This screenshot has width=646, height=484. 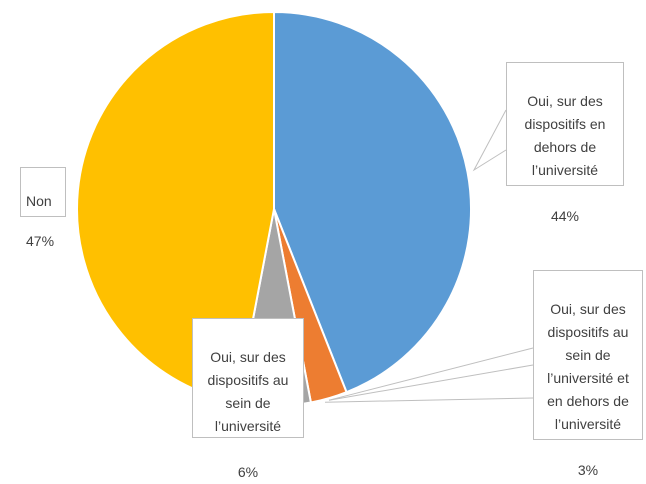 What do you see at coordinates (489, 140) in the screenshot?
I see `leader-line-outside` at bounding box center [489, 140].